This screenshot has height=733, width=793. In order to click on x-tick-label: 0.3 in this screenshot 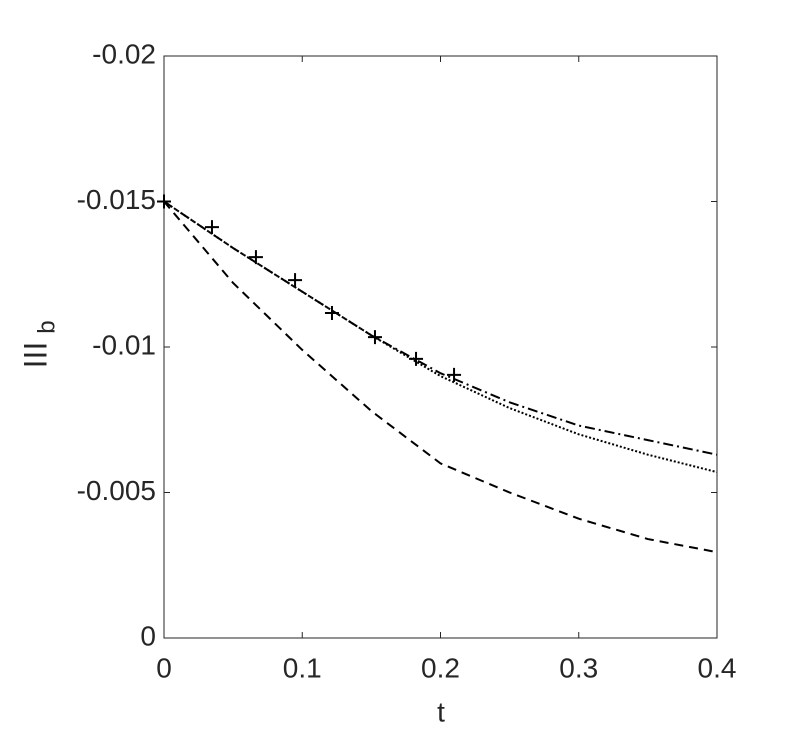, I will do `click(578, 667)`.